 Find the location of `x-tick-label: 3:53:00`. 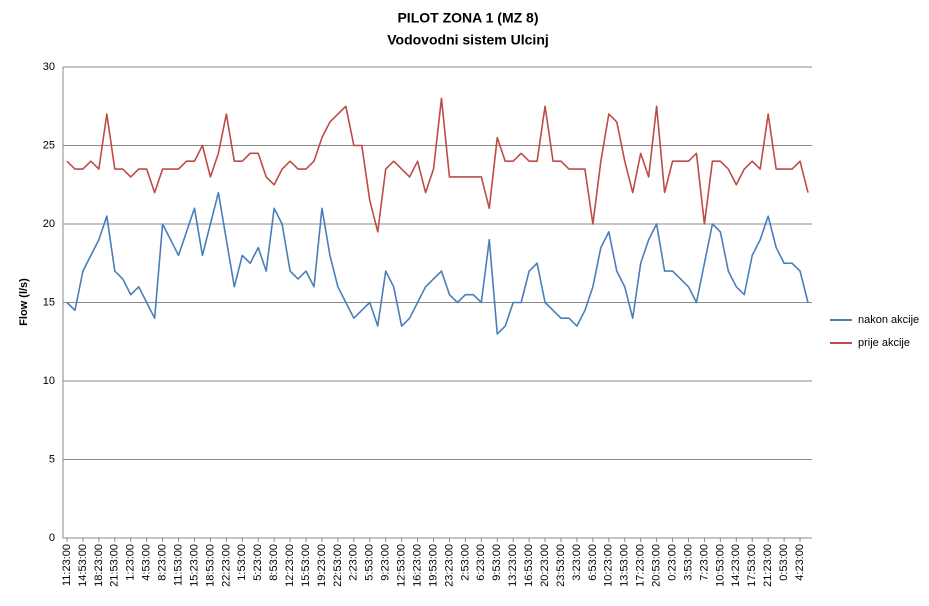

x-tick-label: 3:53:00 is located at coordinates (688, 562).